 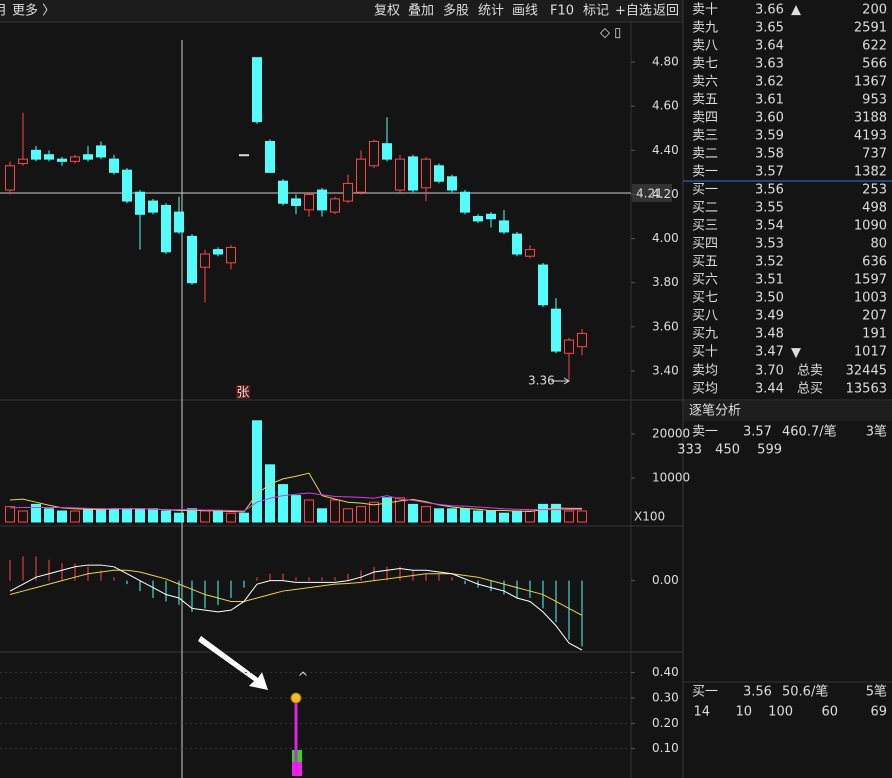 What do you see at coordinates (525, 11) in the screenshot?
I see `toolbar-button: 画线` at bounding box center [525, 11].